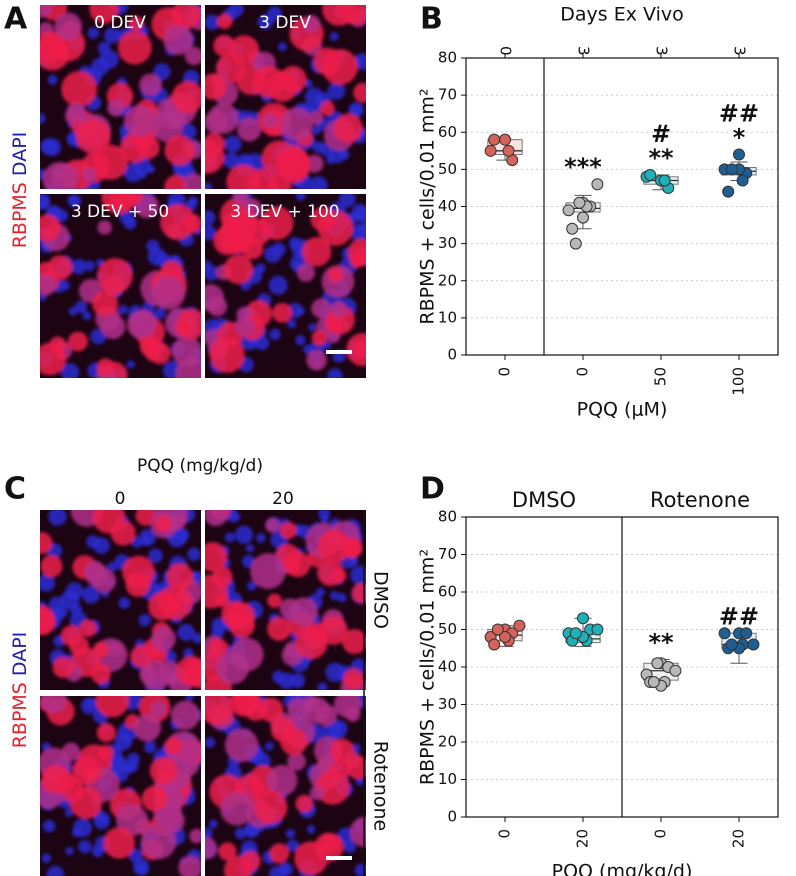 The width and height of the screenshot is (796, 876). I want to click on stain-blue: DAPI, so click(20, 654).